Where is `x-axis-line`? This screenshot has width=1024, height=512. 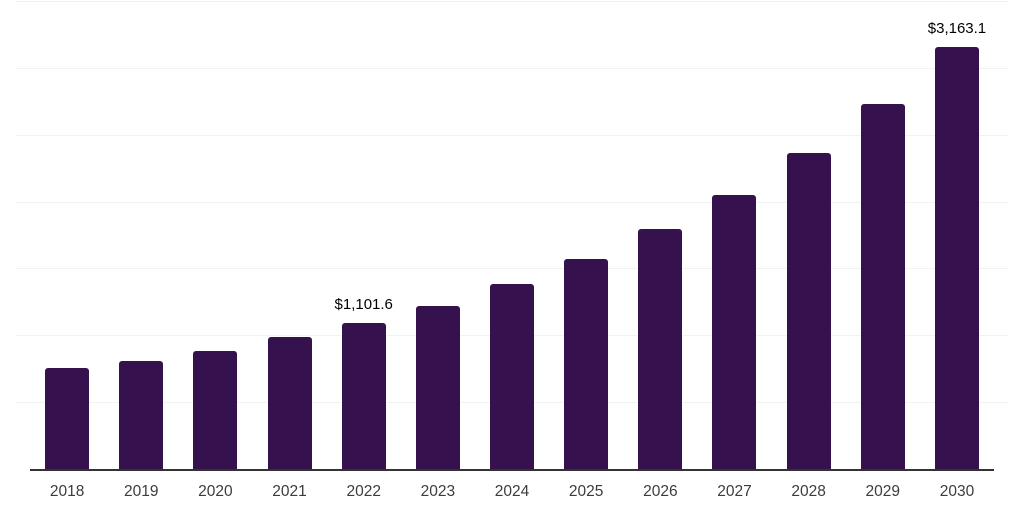 x-axis-line is located at coordinates (512, 470).